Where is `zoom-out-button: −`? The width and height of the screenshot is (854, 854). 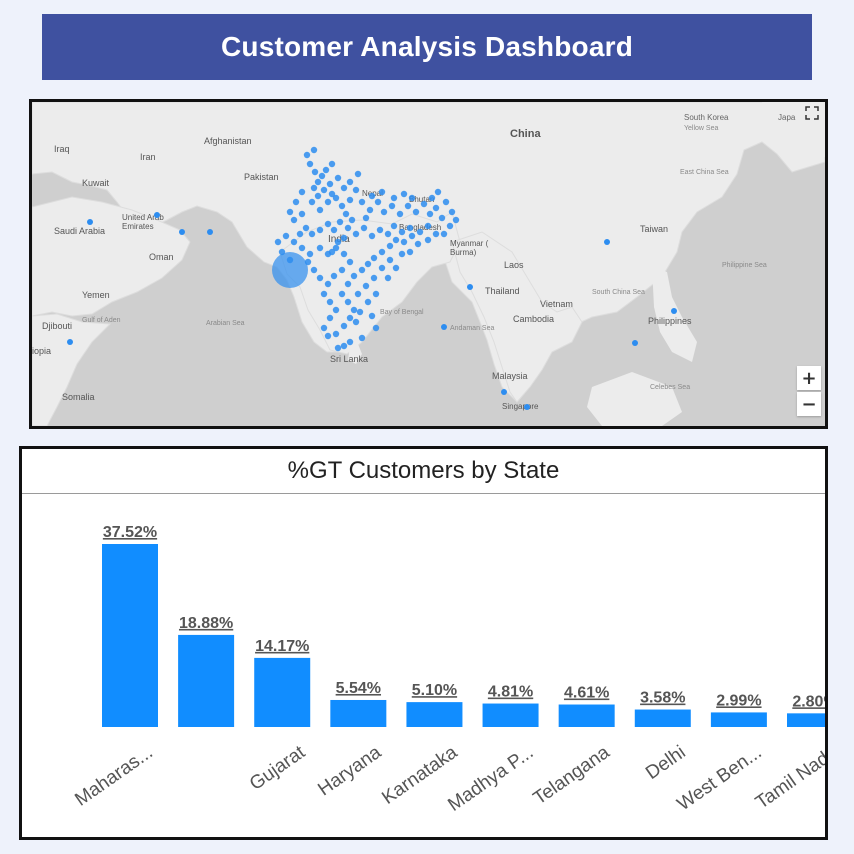 zoom-out-button: − is located at coordinates (809, 404).